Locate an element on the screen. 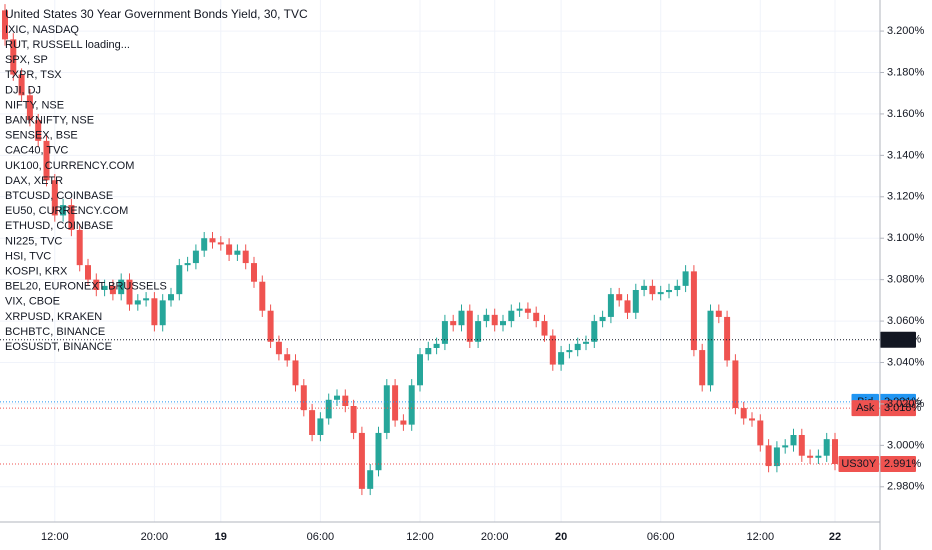 This screenshot has height=550, width=932. y-tick-label: 3.080% is located at coordinates (906, 280).